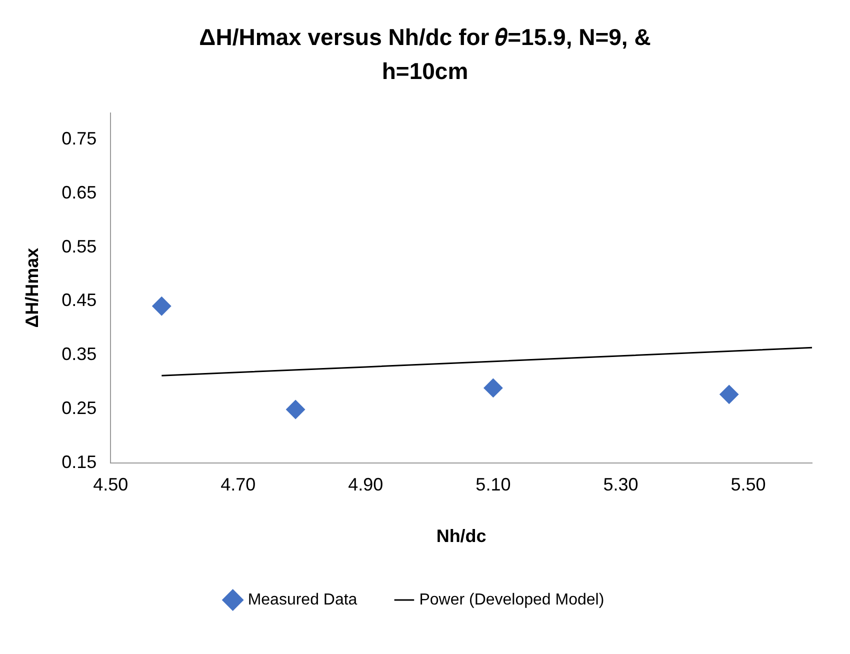  What do you see at coordinates (110, 484) in the screenshot?
I see `x-tick-label: 4.50` at bounding box center [110, 484].